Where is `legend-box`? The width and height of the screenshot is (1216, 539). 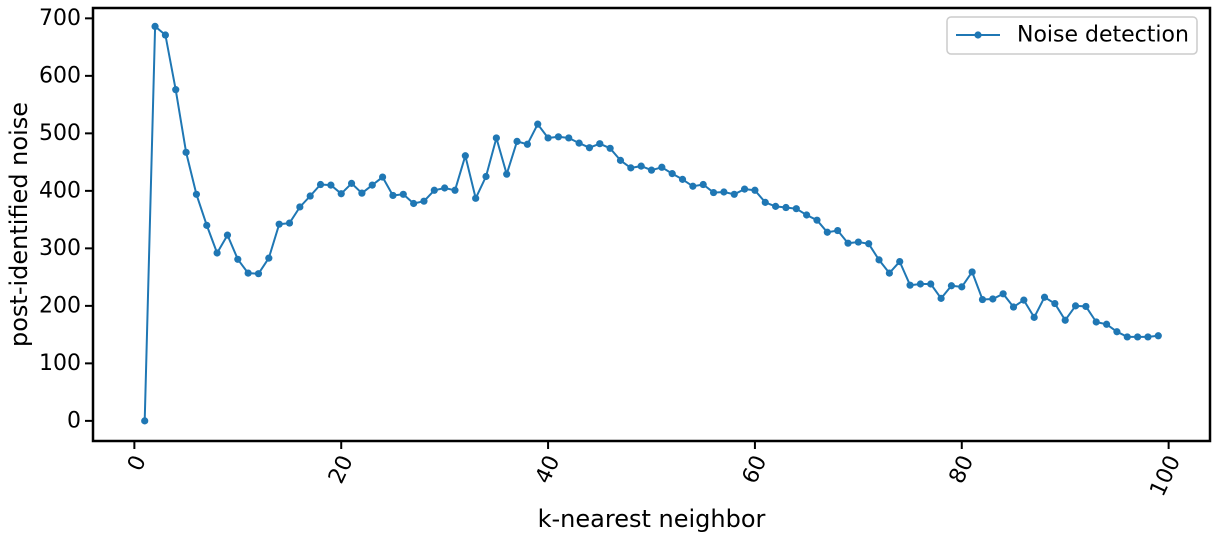
legend-box is located at coordinates (1072, 35).